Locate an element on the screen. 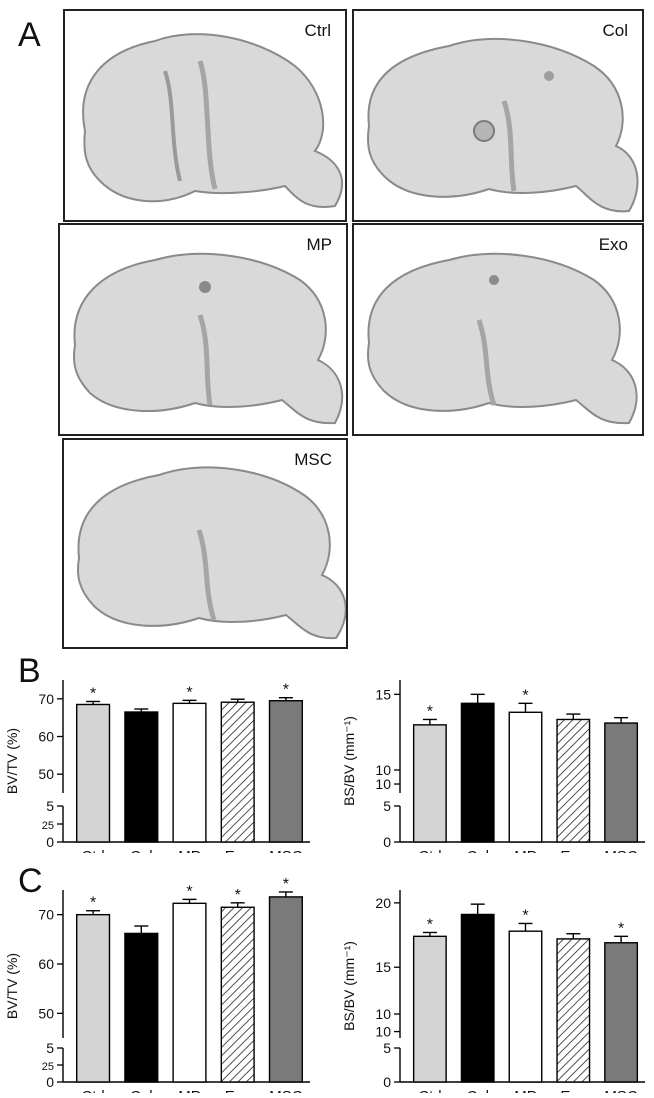 The height and width of the screenshot is (1098, 654). image-label: Col is located at coordinates (615, 30).